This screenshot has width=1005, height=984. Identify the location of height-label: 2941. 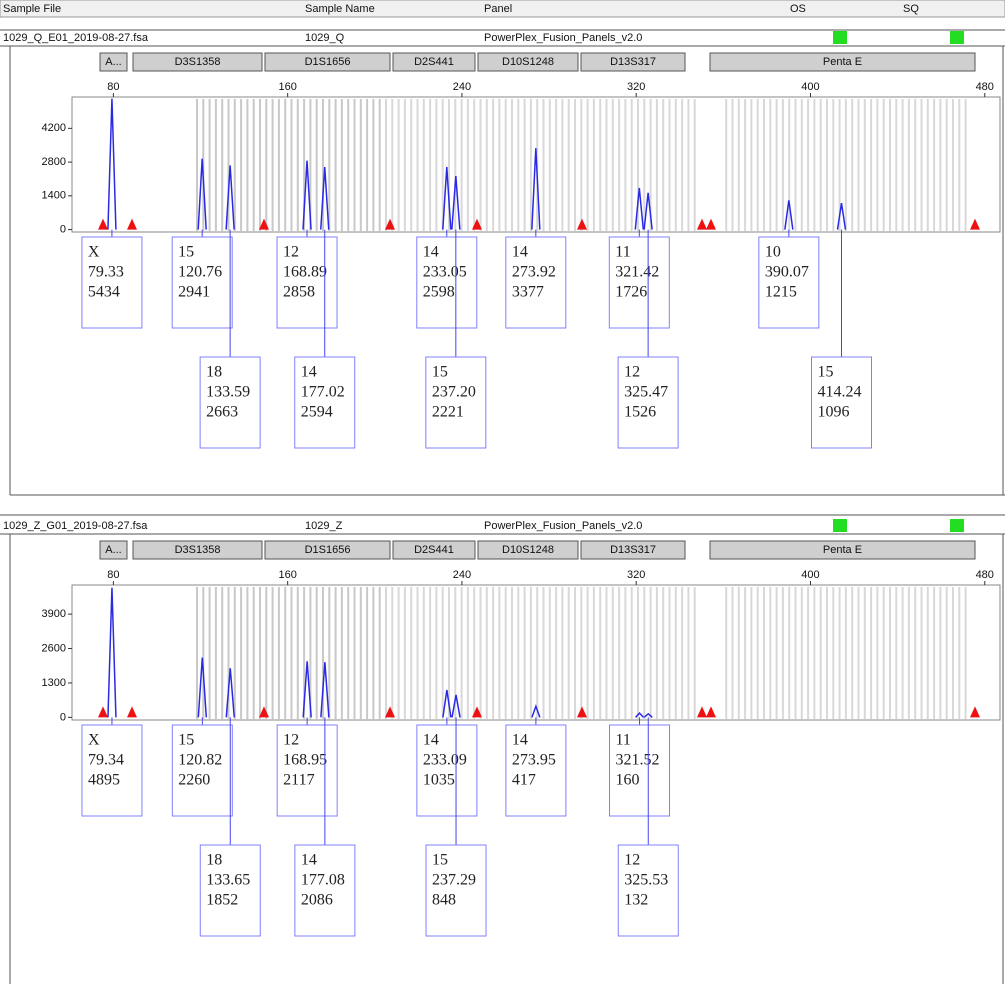
(194, 292).